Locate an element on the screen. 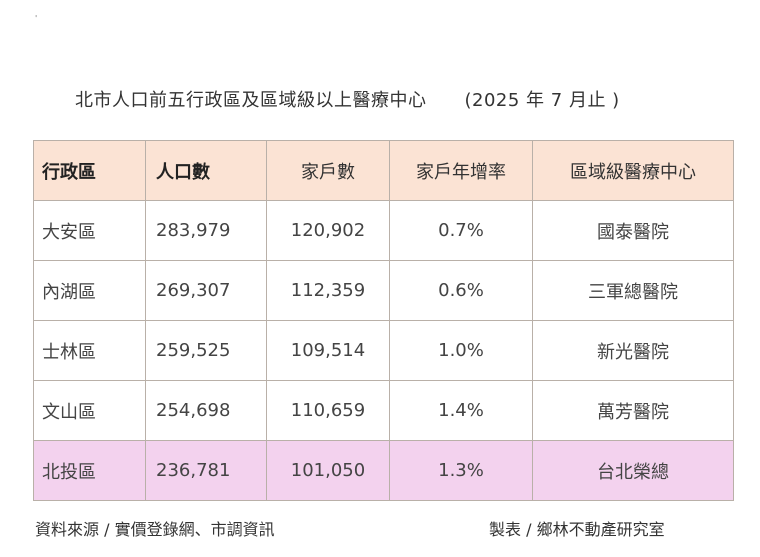 This screenshot has height=557, width=760. table-row: 內湖區 269,307 112,359 0.6% 三軍總醫院 is located at coordinates (383, 290).